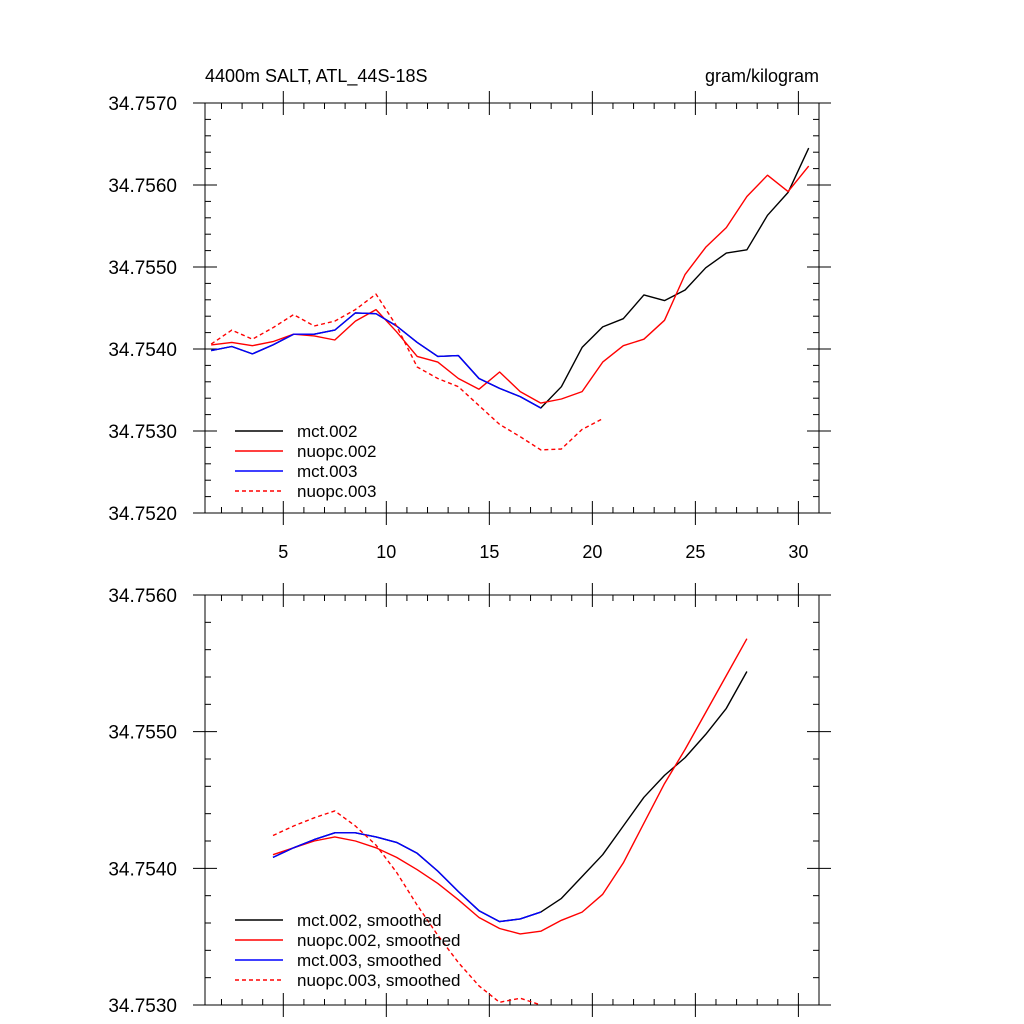 The height and width of the screenshot is (1024, 1024). I want to click on legend-label: nuopc.002, smoothed, so click(379, 940).